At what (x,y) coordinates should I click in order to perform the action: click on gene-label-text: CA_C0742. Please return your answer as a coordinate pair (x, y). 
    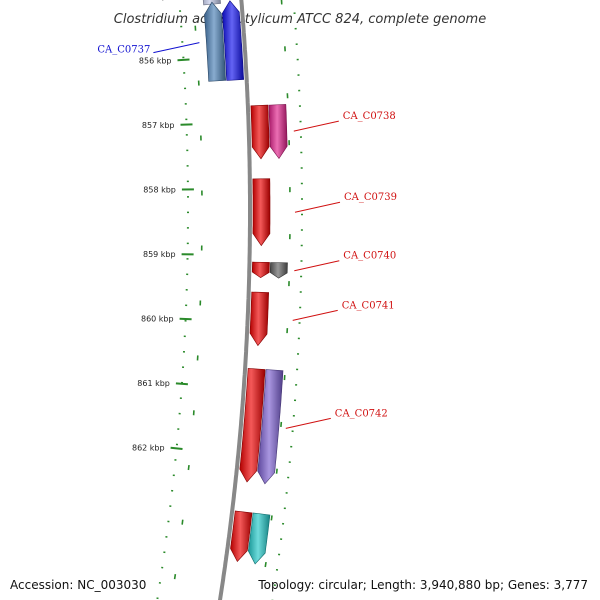
    Looking at the image, I should click on (361, 413).